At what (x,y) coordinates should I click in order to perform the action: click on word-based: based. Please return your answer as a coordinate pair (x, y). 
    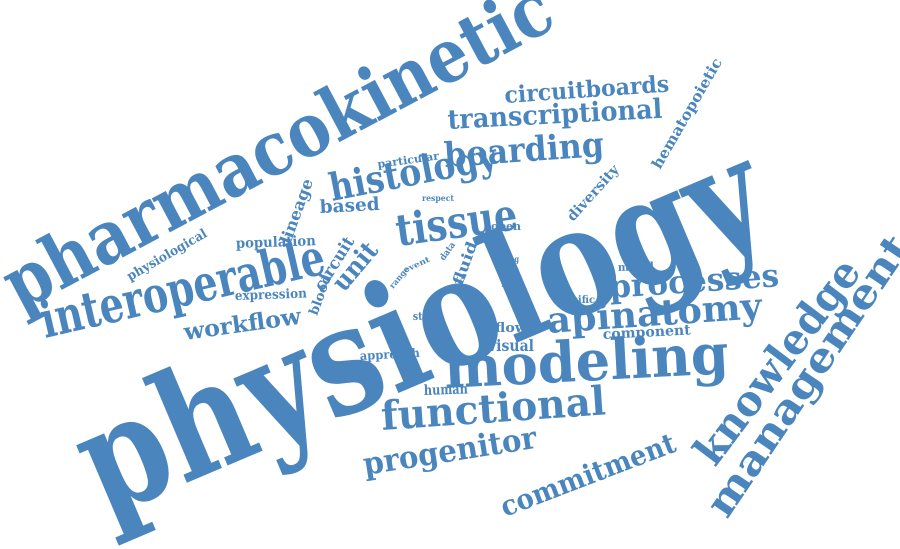
    Looking at the image, I should click on (349, 206).